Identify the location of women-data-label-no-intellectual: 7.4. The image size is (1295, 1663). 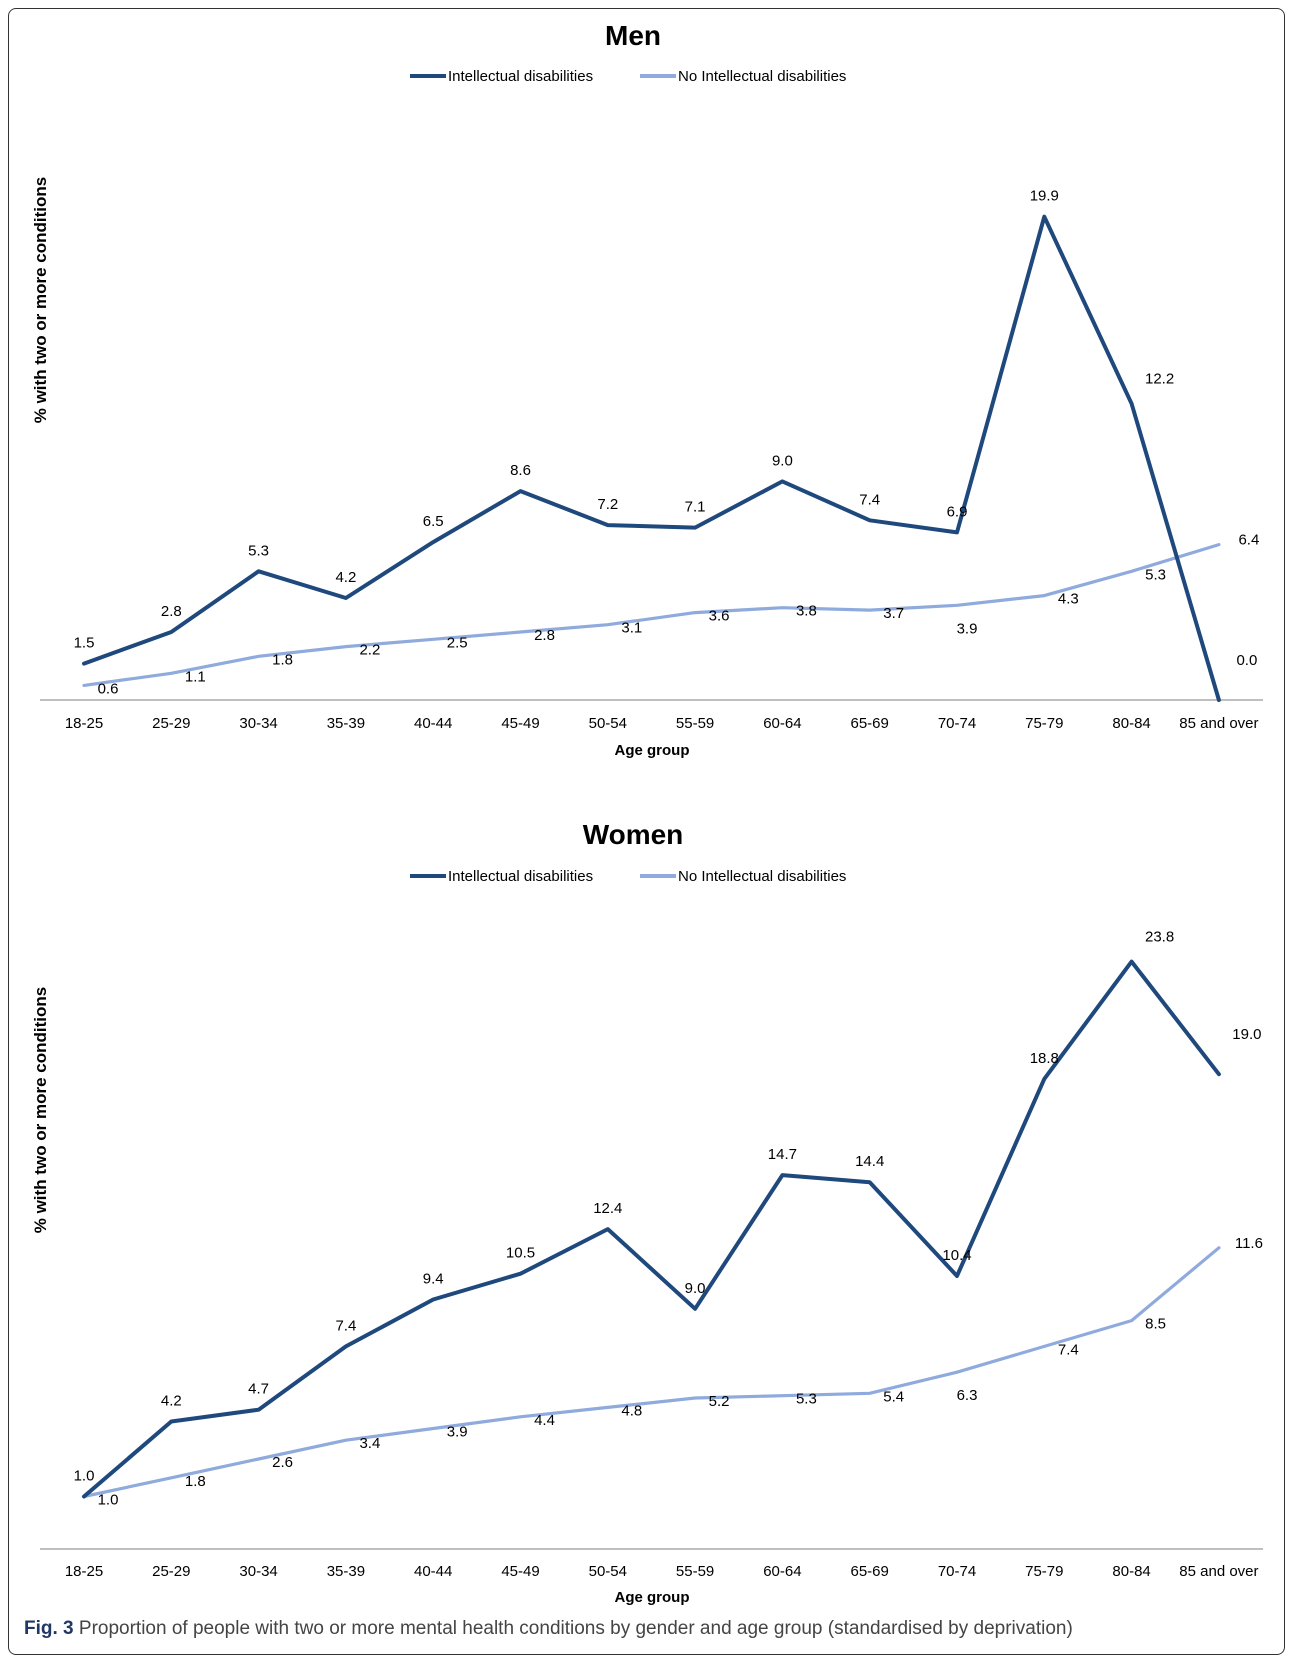
(1068, 1349).